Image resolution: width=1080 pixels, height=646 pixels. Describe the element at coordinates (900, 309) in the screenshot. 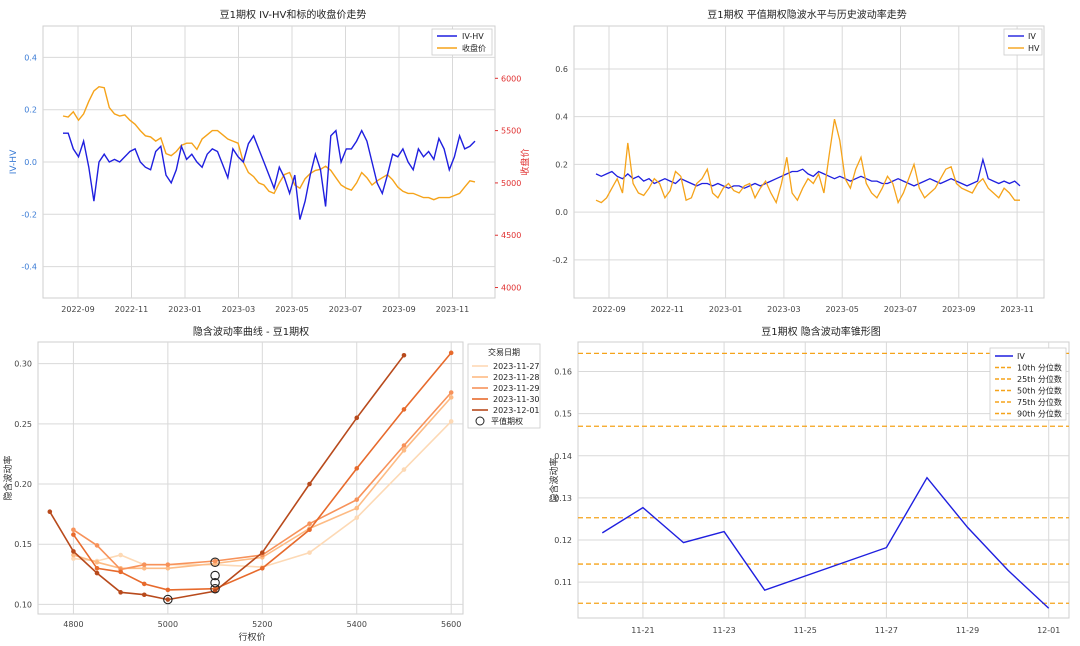

I see `chart2-x-tick: 2023-07` at that location.